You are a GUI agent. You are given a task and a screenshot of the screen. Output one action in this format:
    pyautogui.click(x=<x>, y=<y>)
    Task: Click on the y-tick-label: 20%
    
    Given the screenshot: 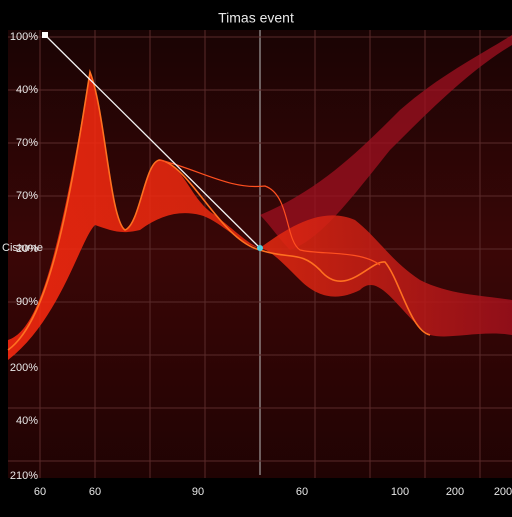 What is the action you would take?
    pyautogui.click(x=27, y=249)
    